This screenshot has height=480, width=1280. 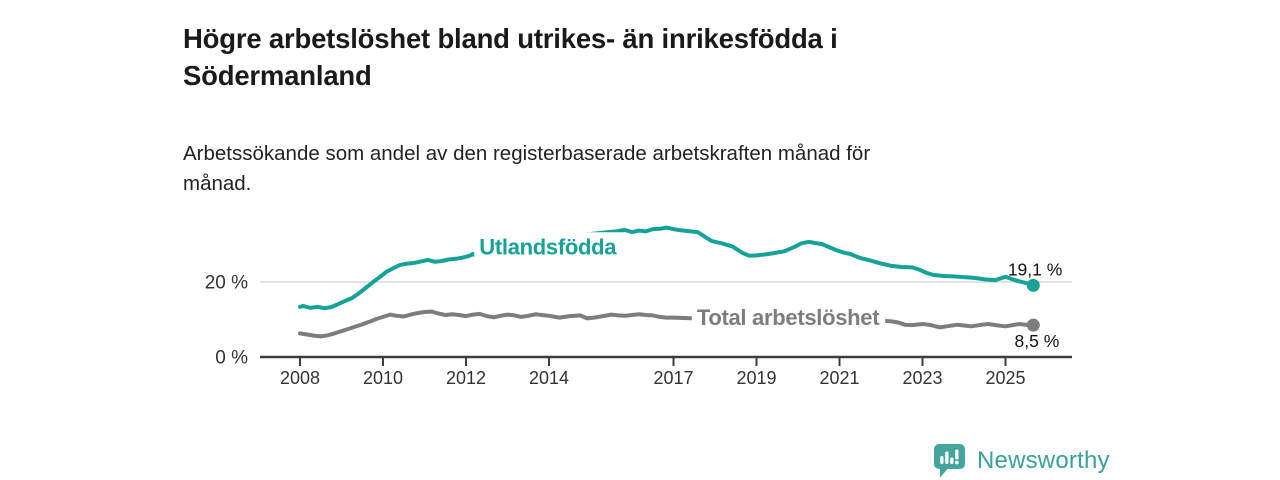 I want to click on x-axis-tick-label: 2008, so click(x=300, y=378).